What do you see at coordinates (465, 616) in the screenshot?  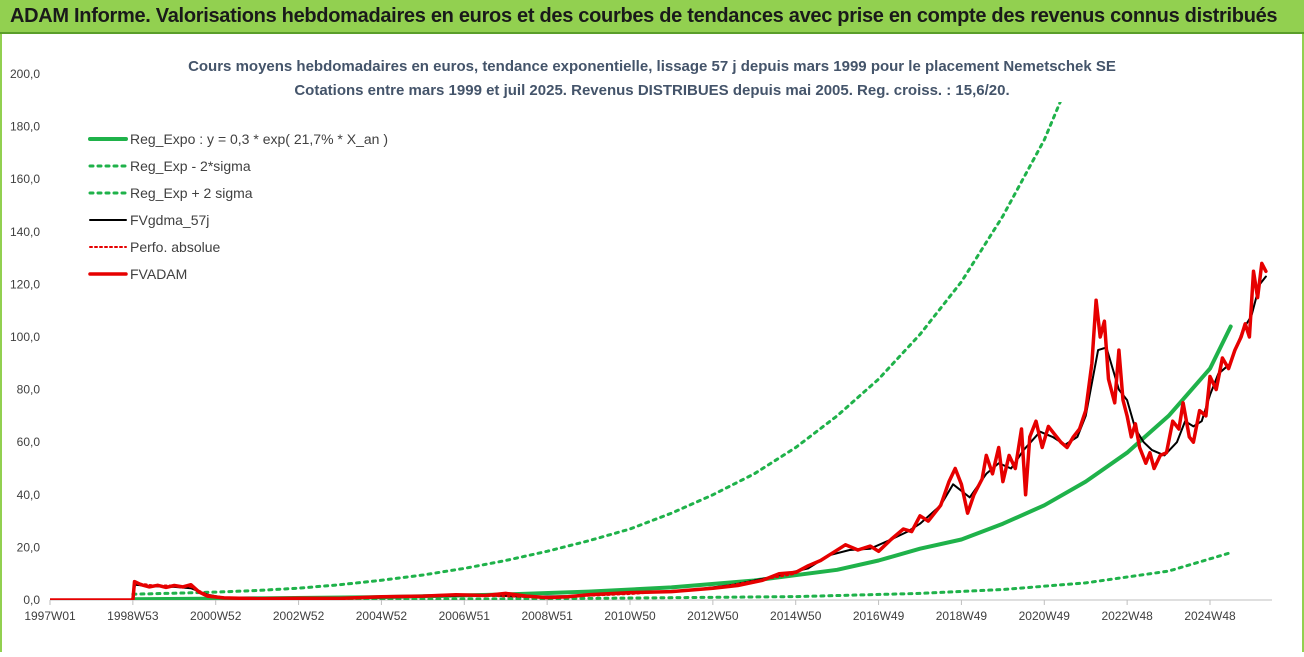 I see `x-tick-label: 2006W51` at bounding box center [465, 616].